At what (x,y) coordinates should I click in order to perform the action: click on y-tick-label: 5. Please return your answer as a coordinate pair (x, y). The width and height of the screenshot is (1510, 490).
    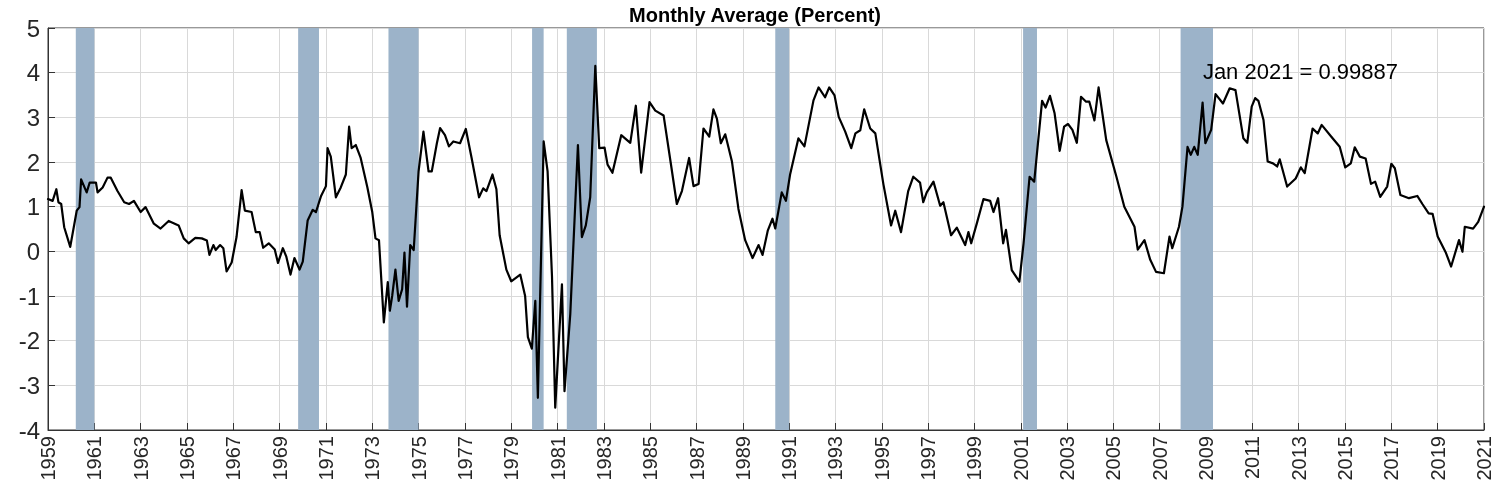
    Looking at the image, I should click on (33, 28).